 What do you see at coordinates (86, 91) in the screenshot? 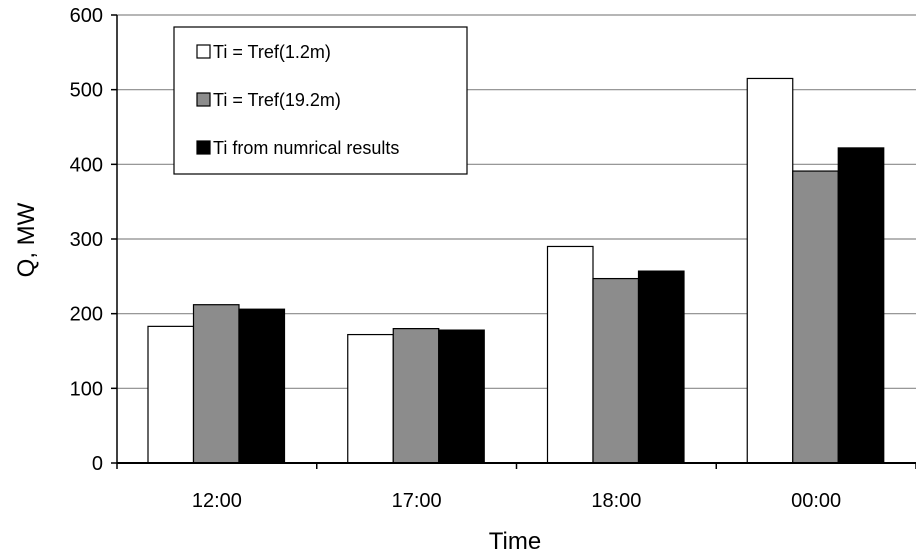
I see `y-tick-label: 500` at bounding box center [86, 91].